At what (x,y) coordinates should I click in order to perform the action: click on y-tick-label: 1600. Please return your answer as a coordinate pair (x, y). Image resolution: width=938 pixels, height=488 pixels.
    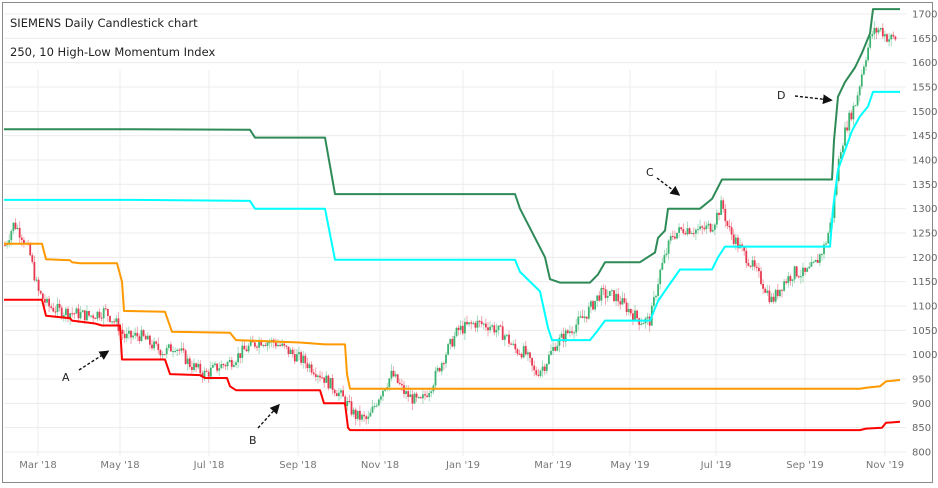
    Looking at the image, I should click on (924, 63).